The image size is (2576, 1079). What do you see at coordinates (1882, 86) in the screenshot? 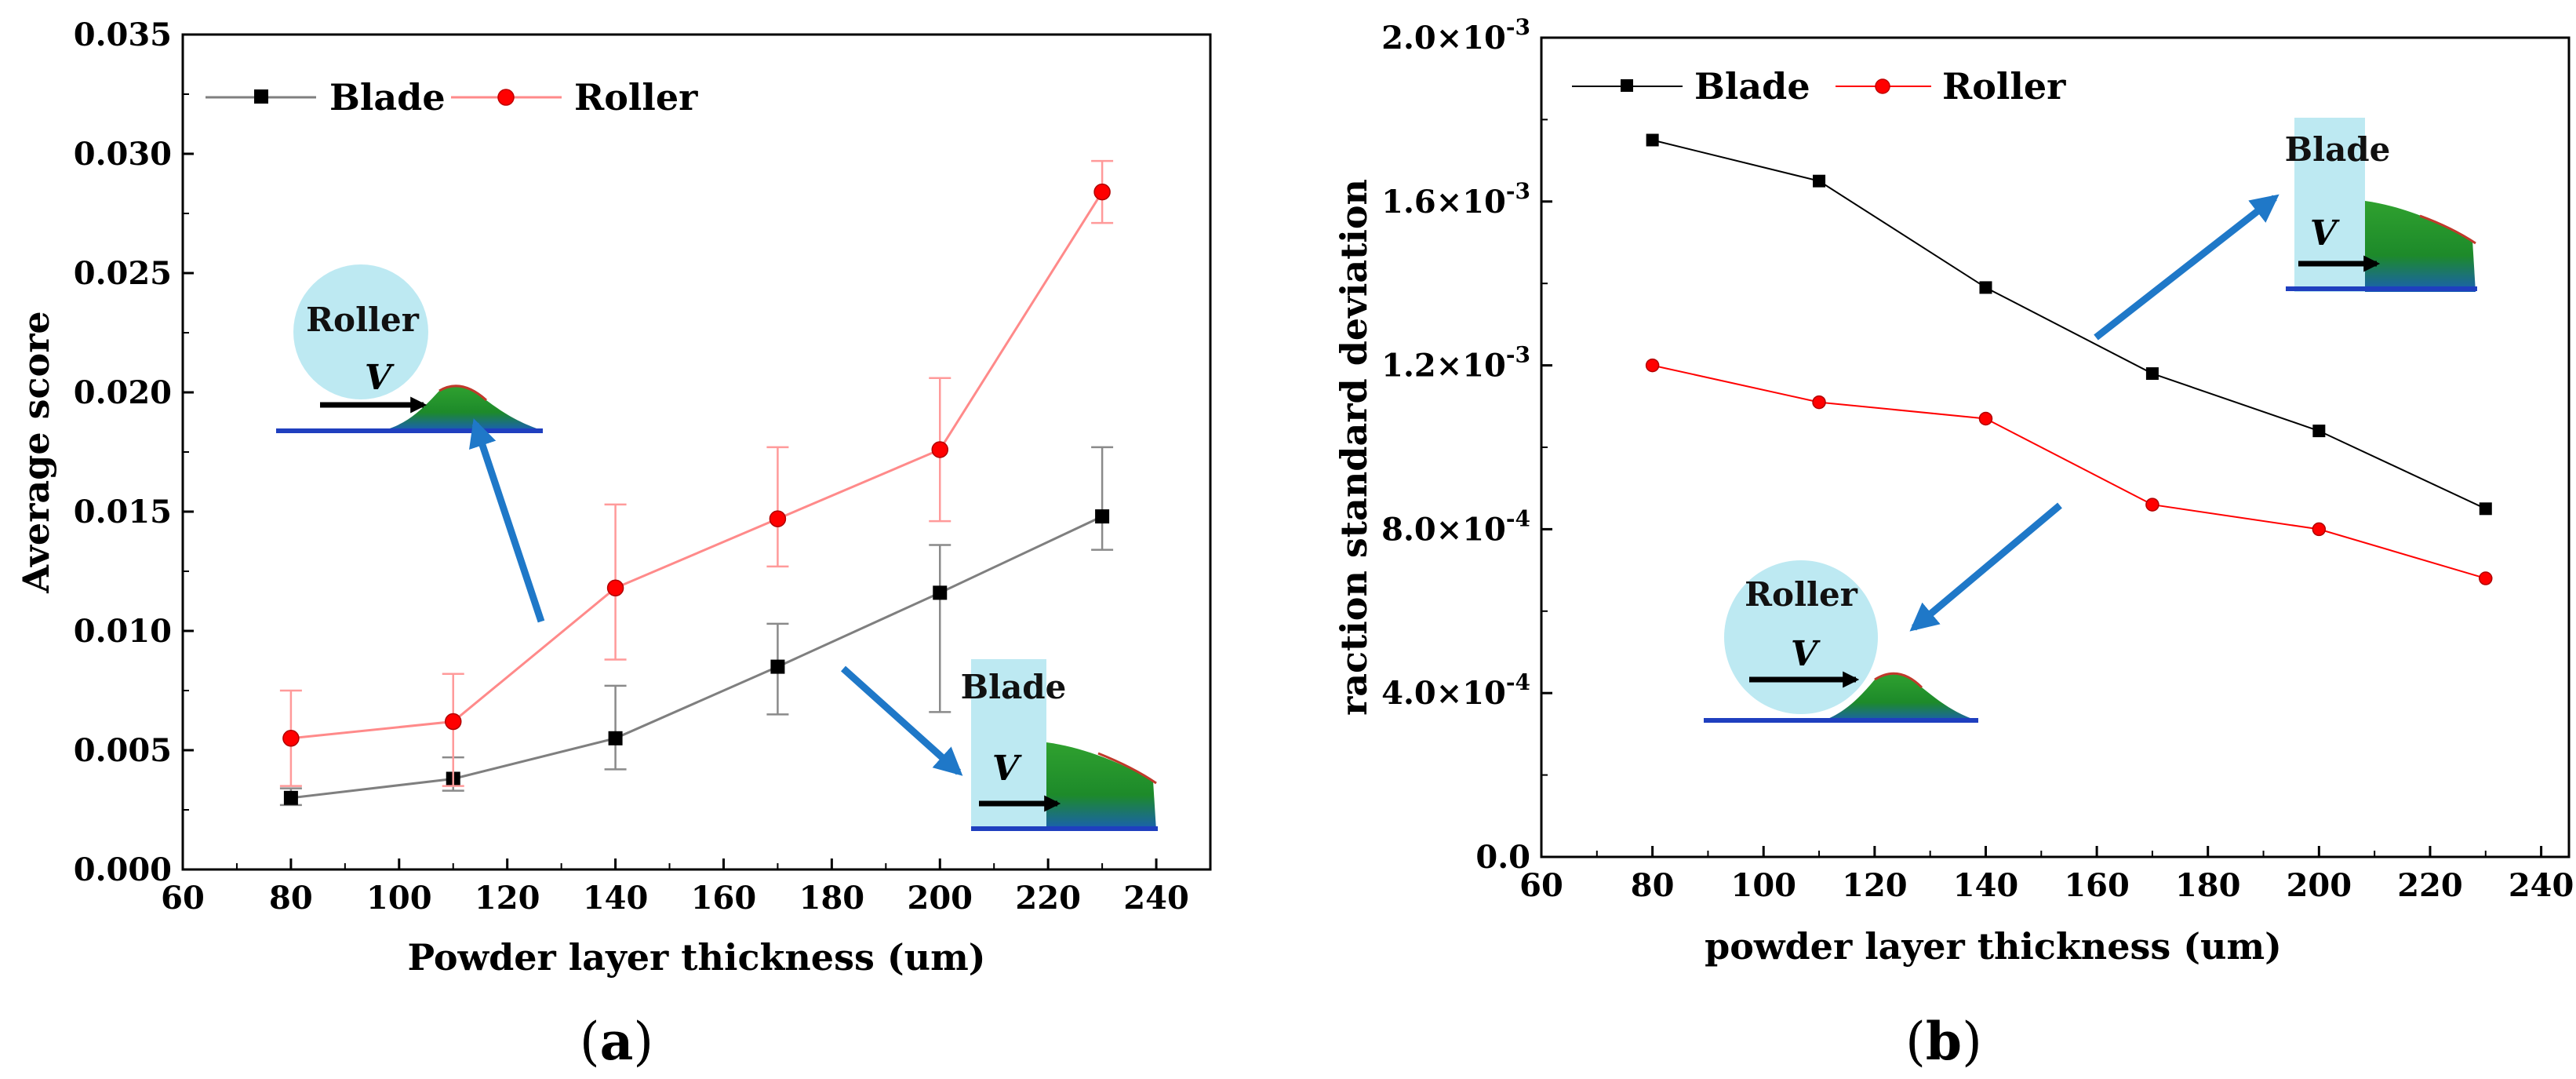
I see `legend-roller-marker-b` at bounding box center [1882, 86].